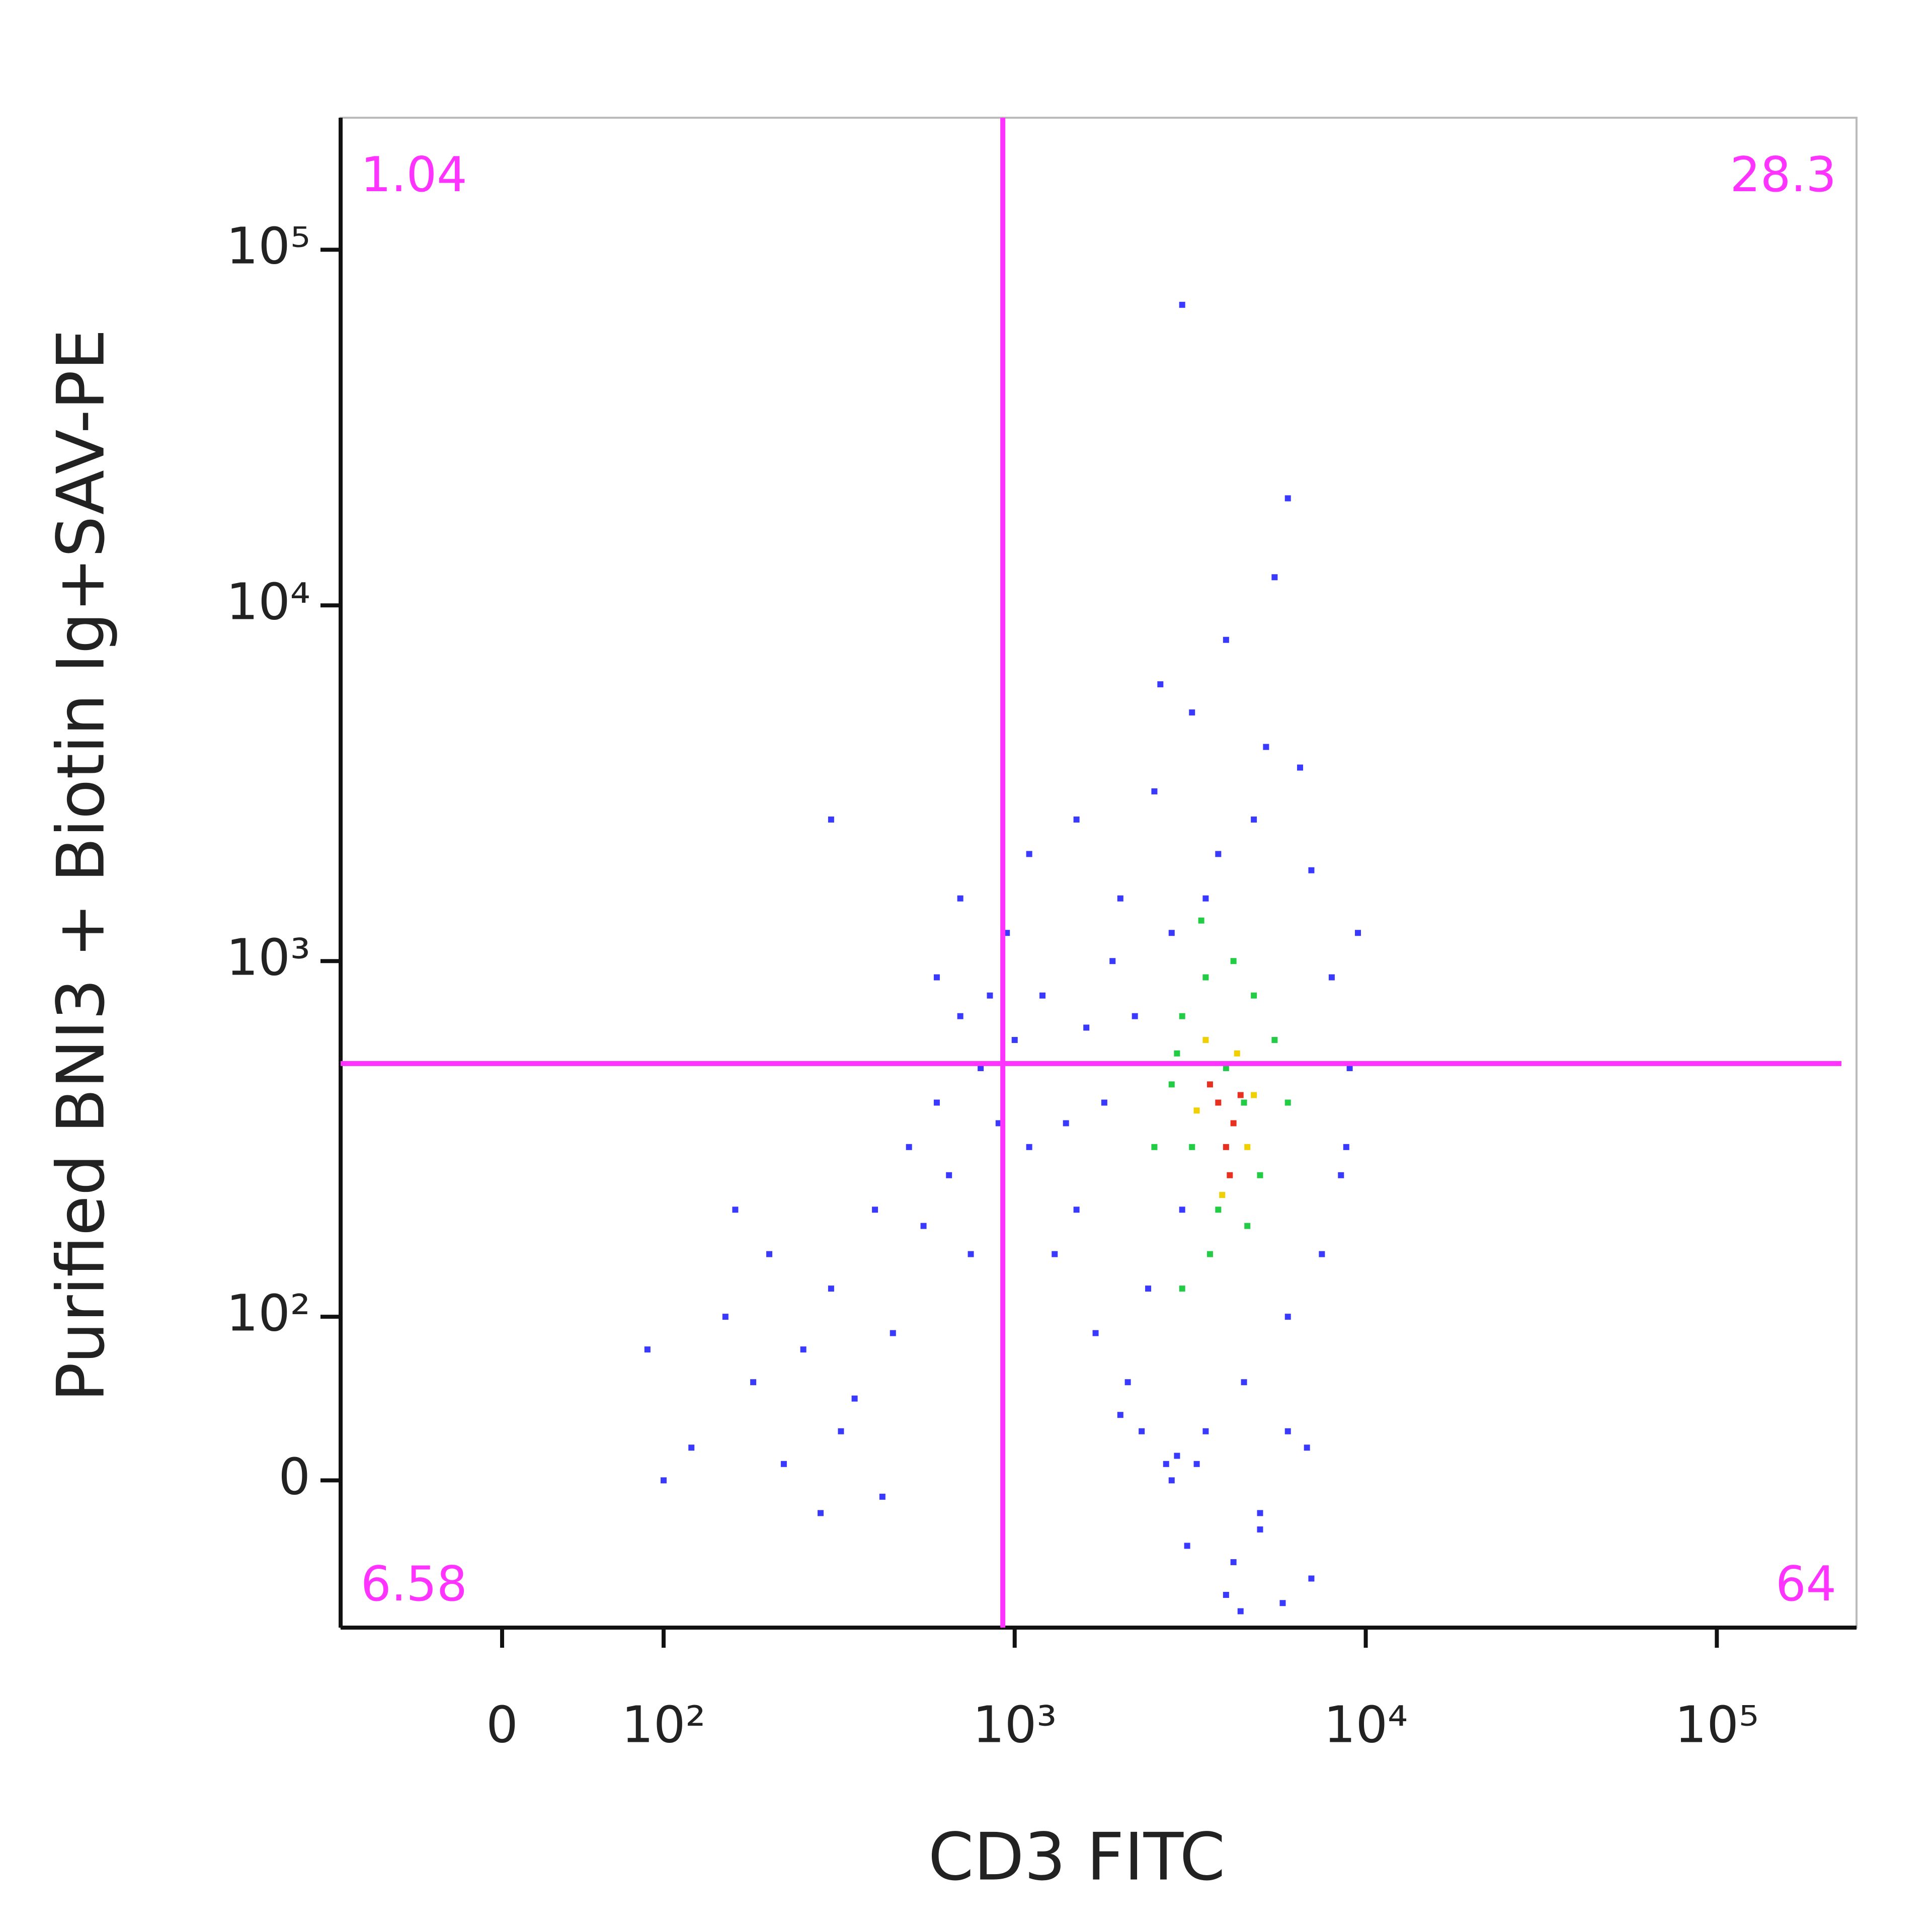 This screenshot has width=1932, height=1932. What do you see at coordinates (502, 1725) in the screenshot?
I see `x-tick-label: 0` at bounding box center [502, 1725].